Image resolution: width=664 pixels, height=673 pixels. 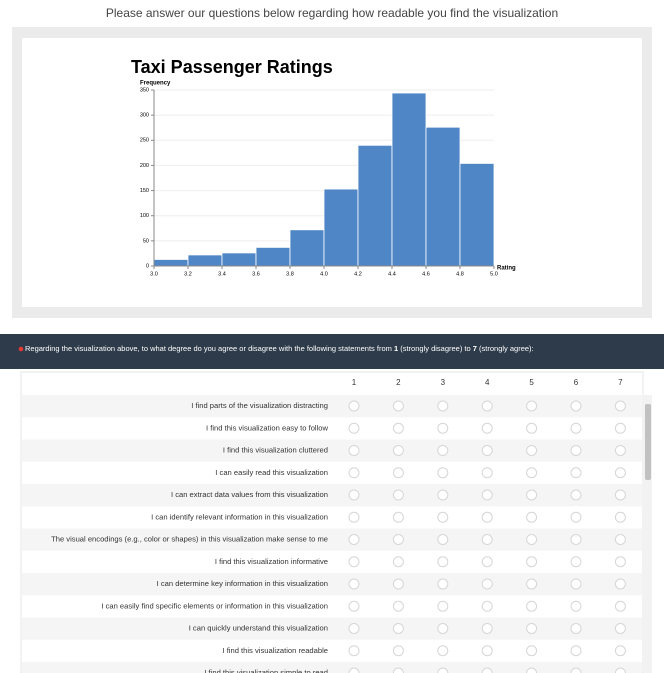 I want to click on bar, so click(x=307, y=248).